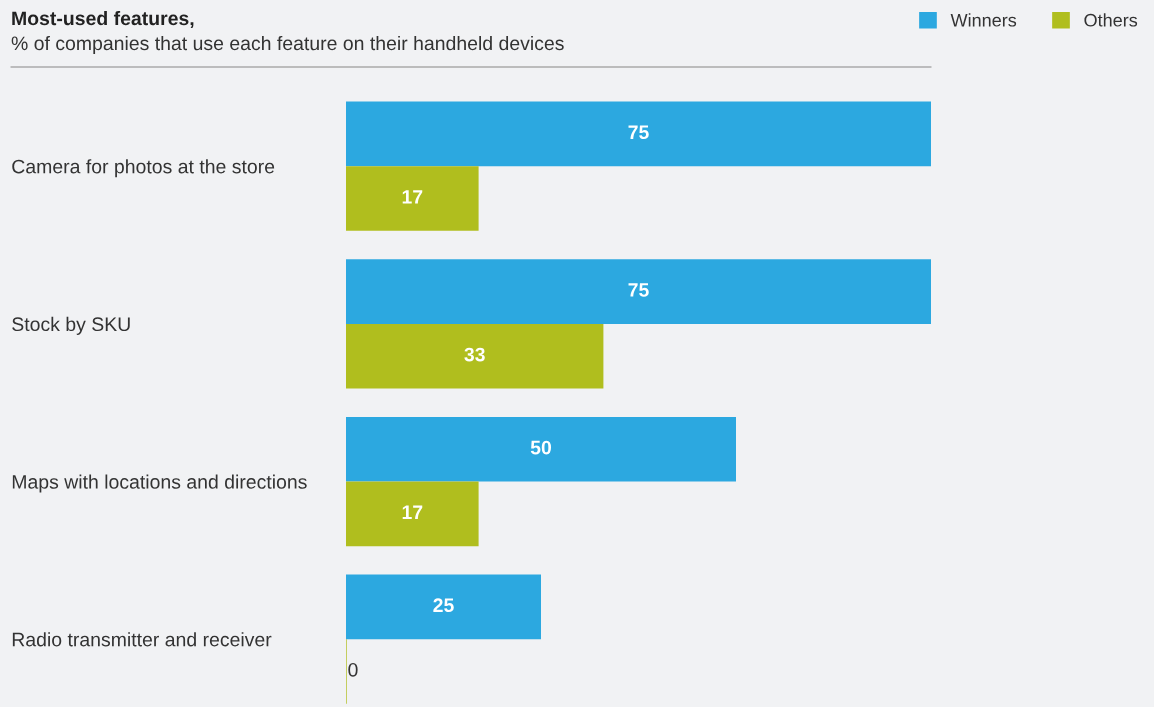  Describe the element at coordinates (142, 639) in the screenshot. I see `y-tick-label: Radio transmitter and receiver` at that location.